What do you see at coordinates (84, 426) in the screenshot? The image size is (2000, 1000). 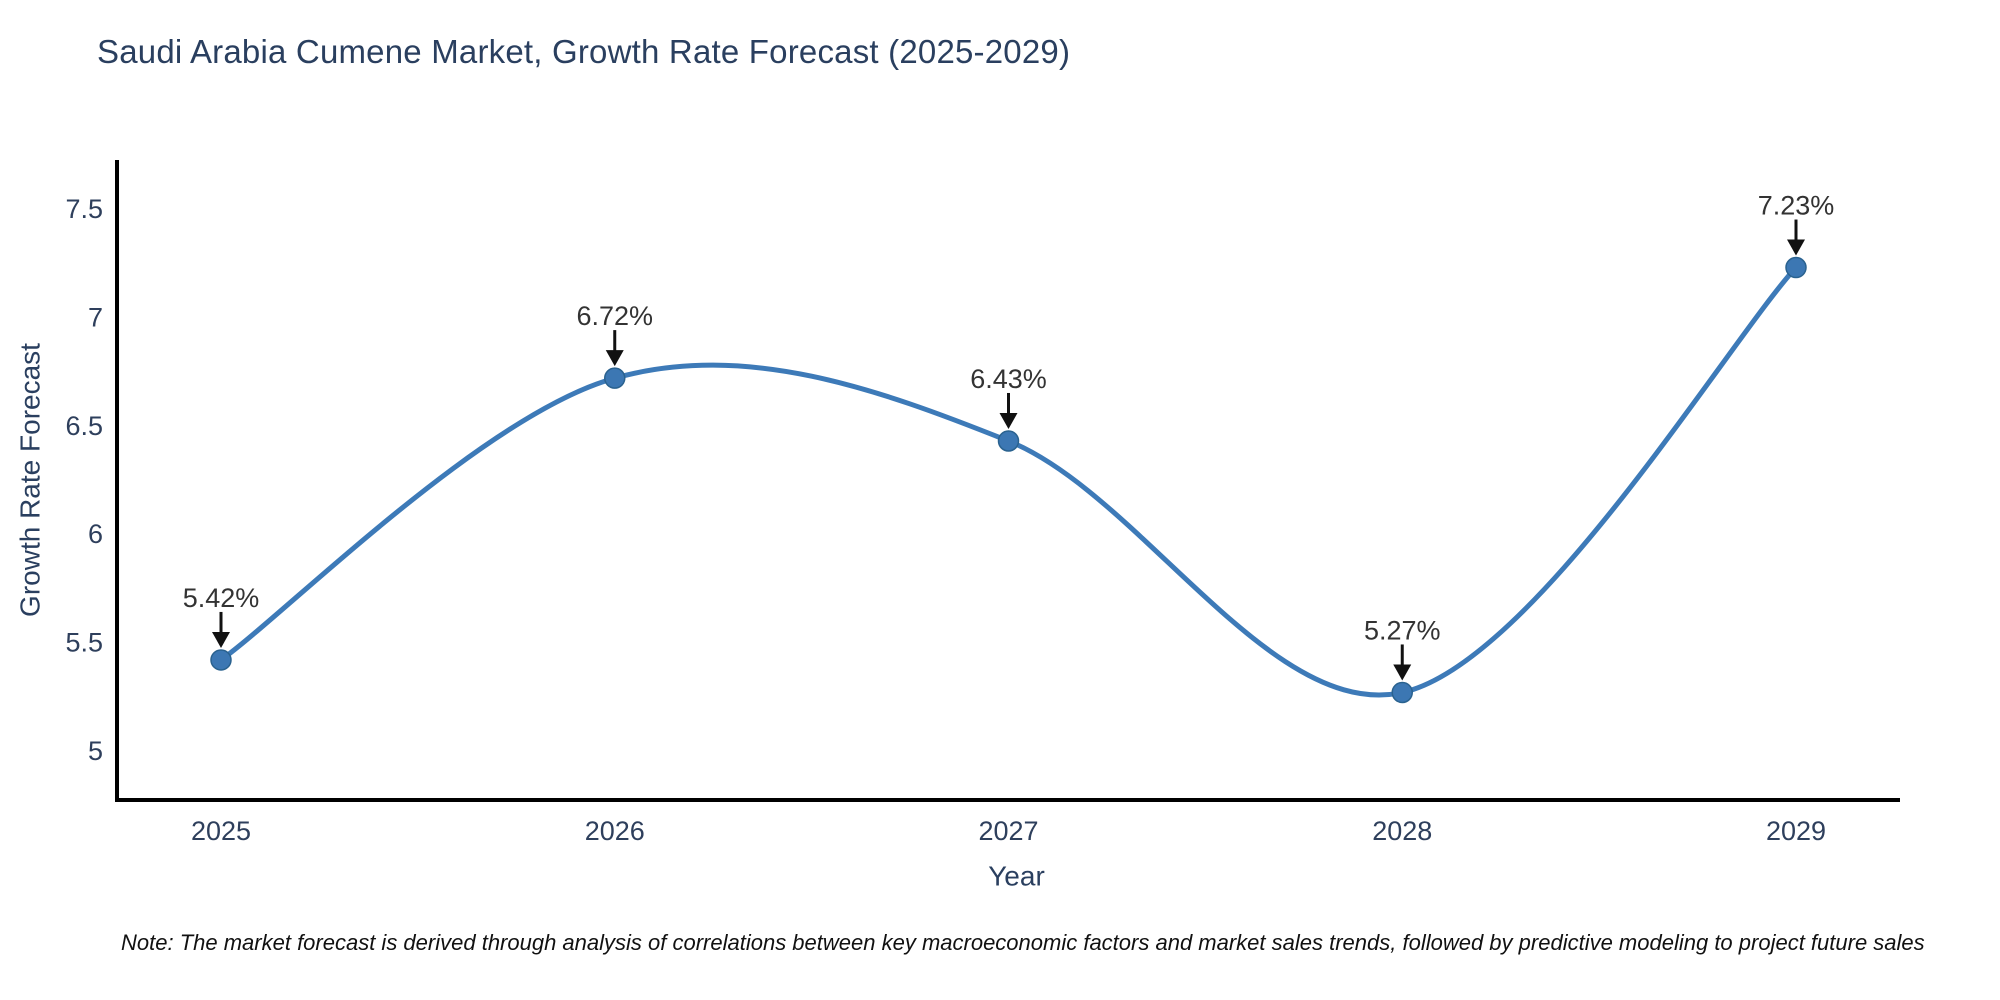 I see `y-tick-label: 6.5` at bounding box center [84, 426].